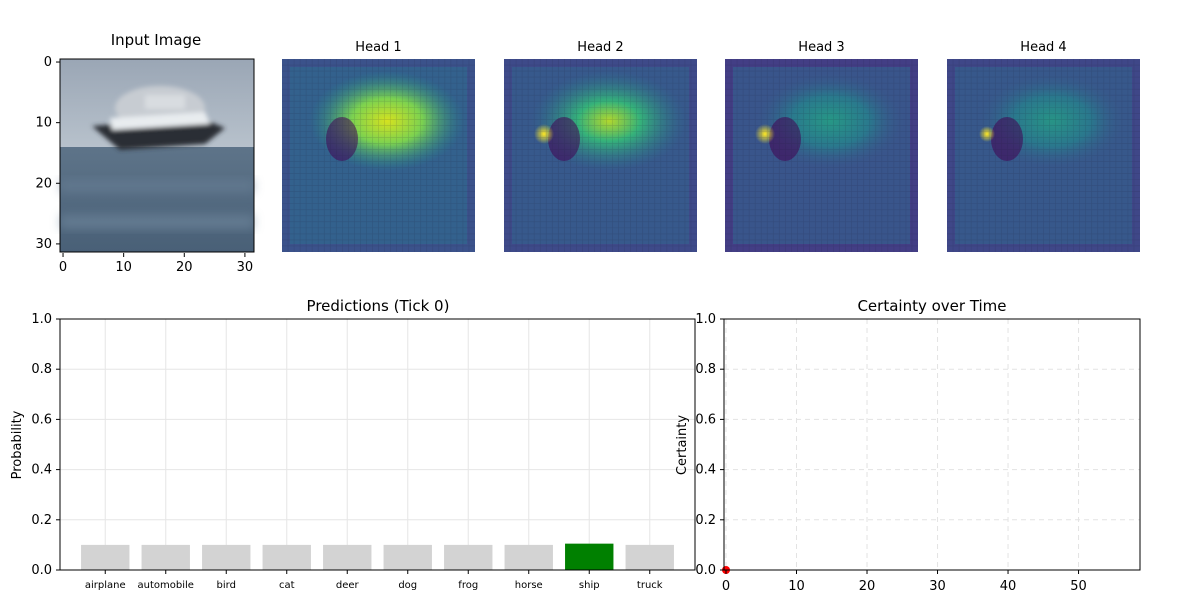  What do you see at coordinates (407, 557) in the screenshot?
I see `bar-dog` at bounding box center [407, 557].